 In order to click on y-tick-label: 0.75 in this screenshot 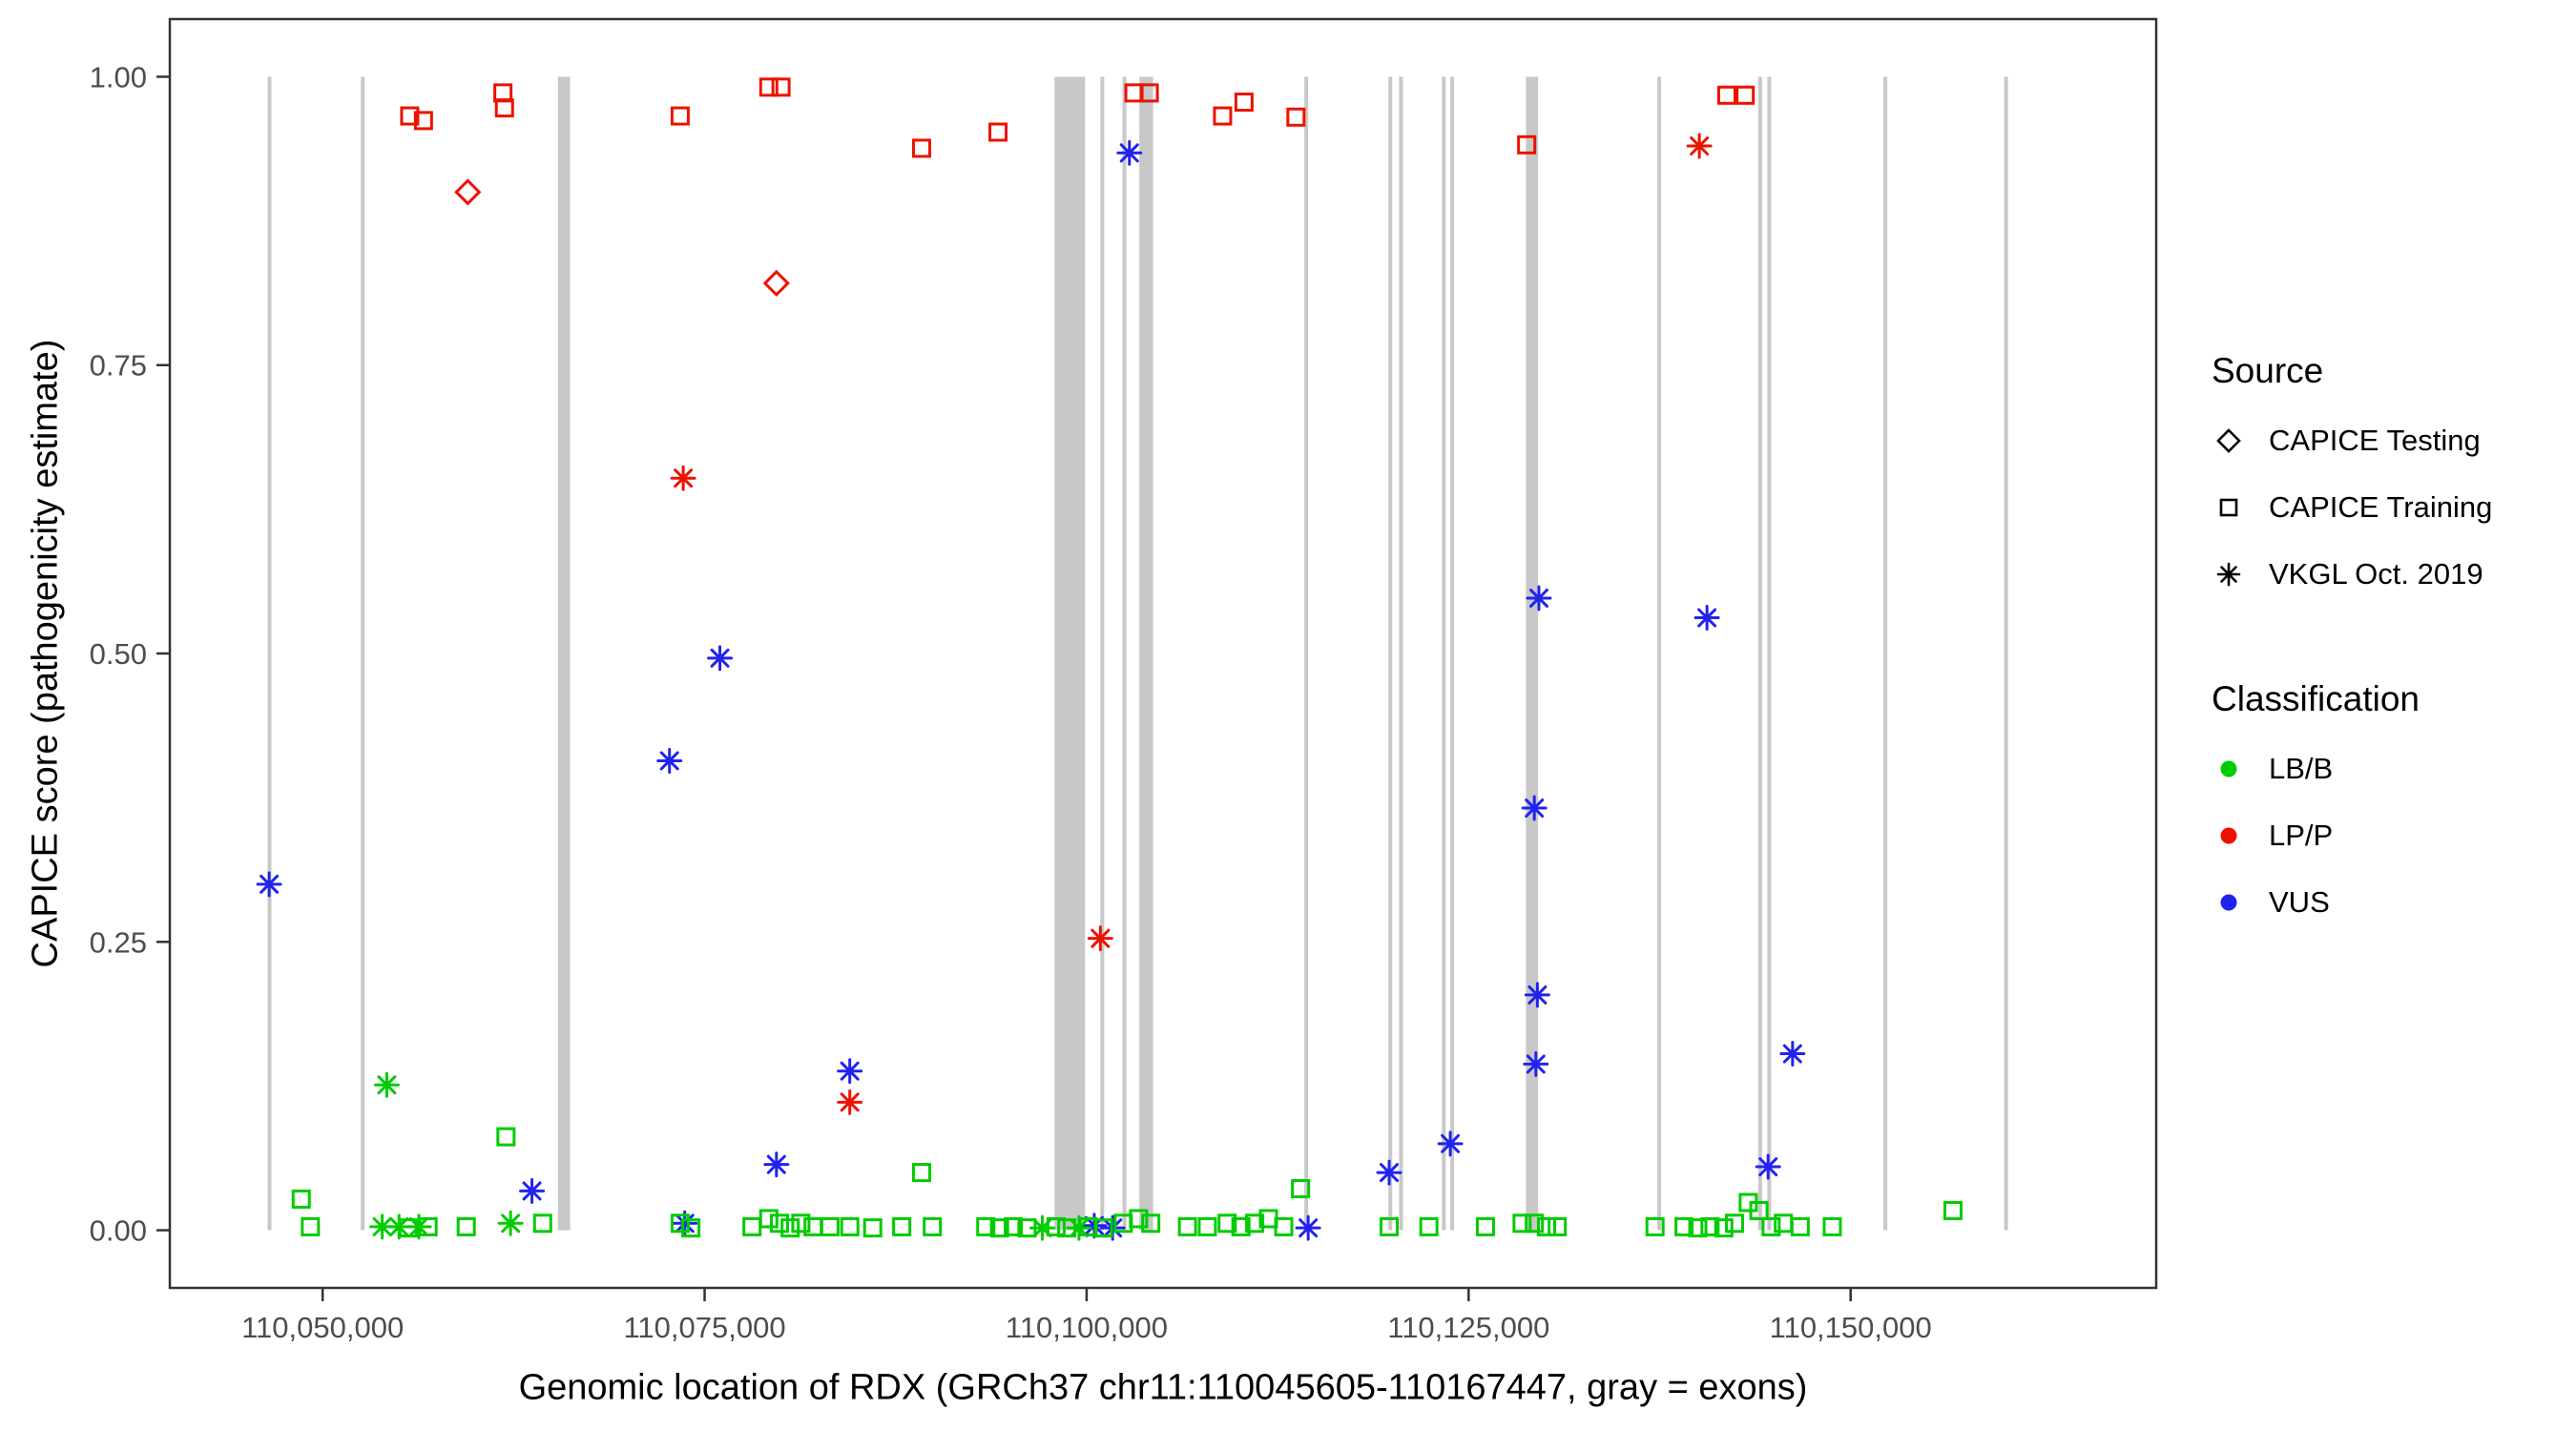, I will do `click(118, 366)`.